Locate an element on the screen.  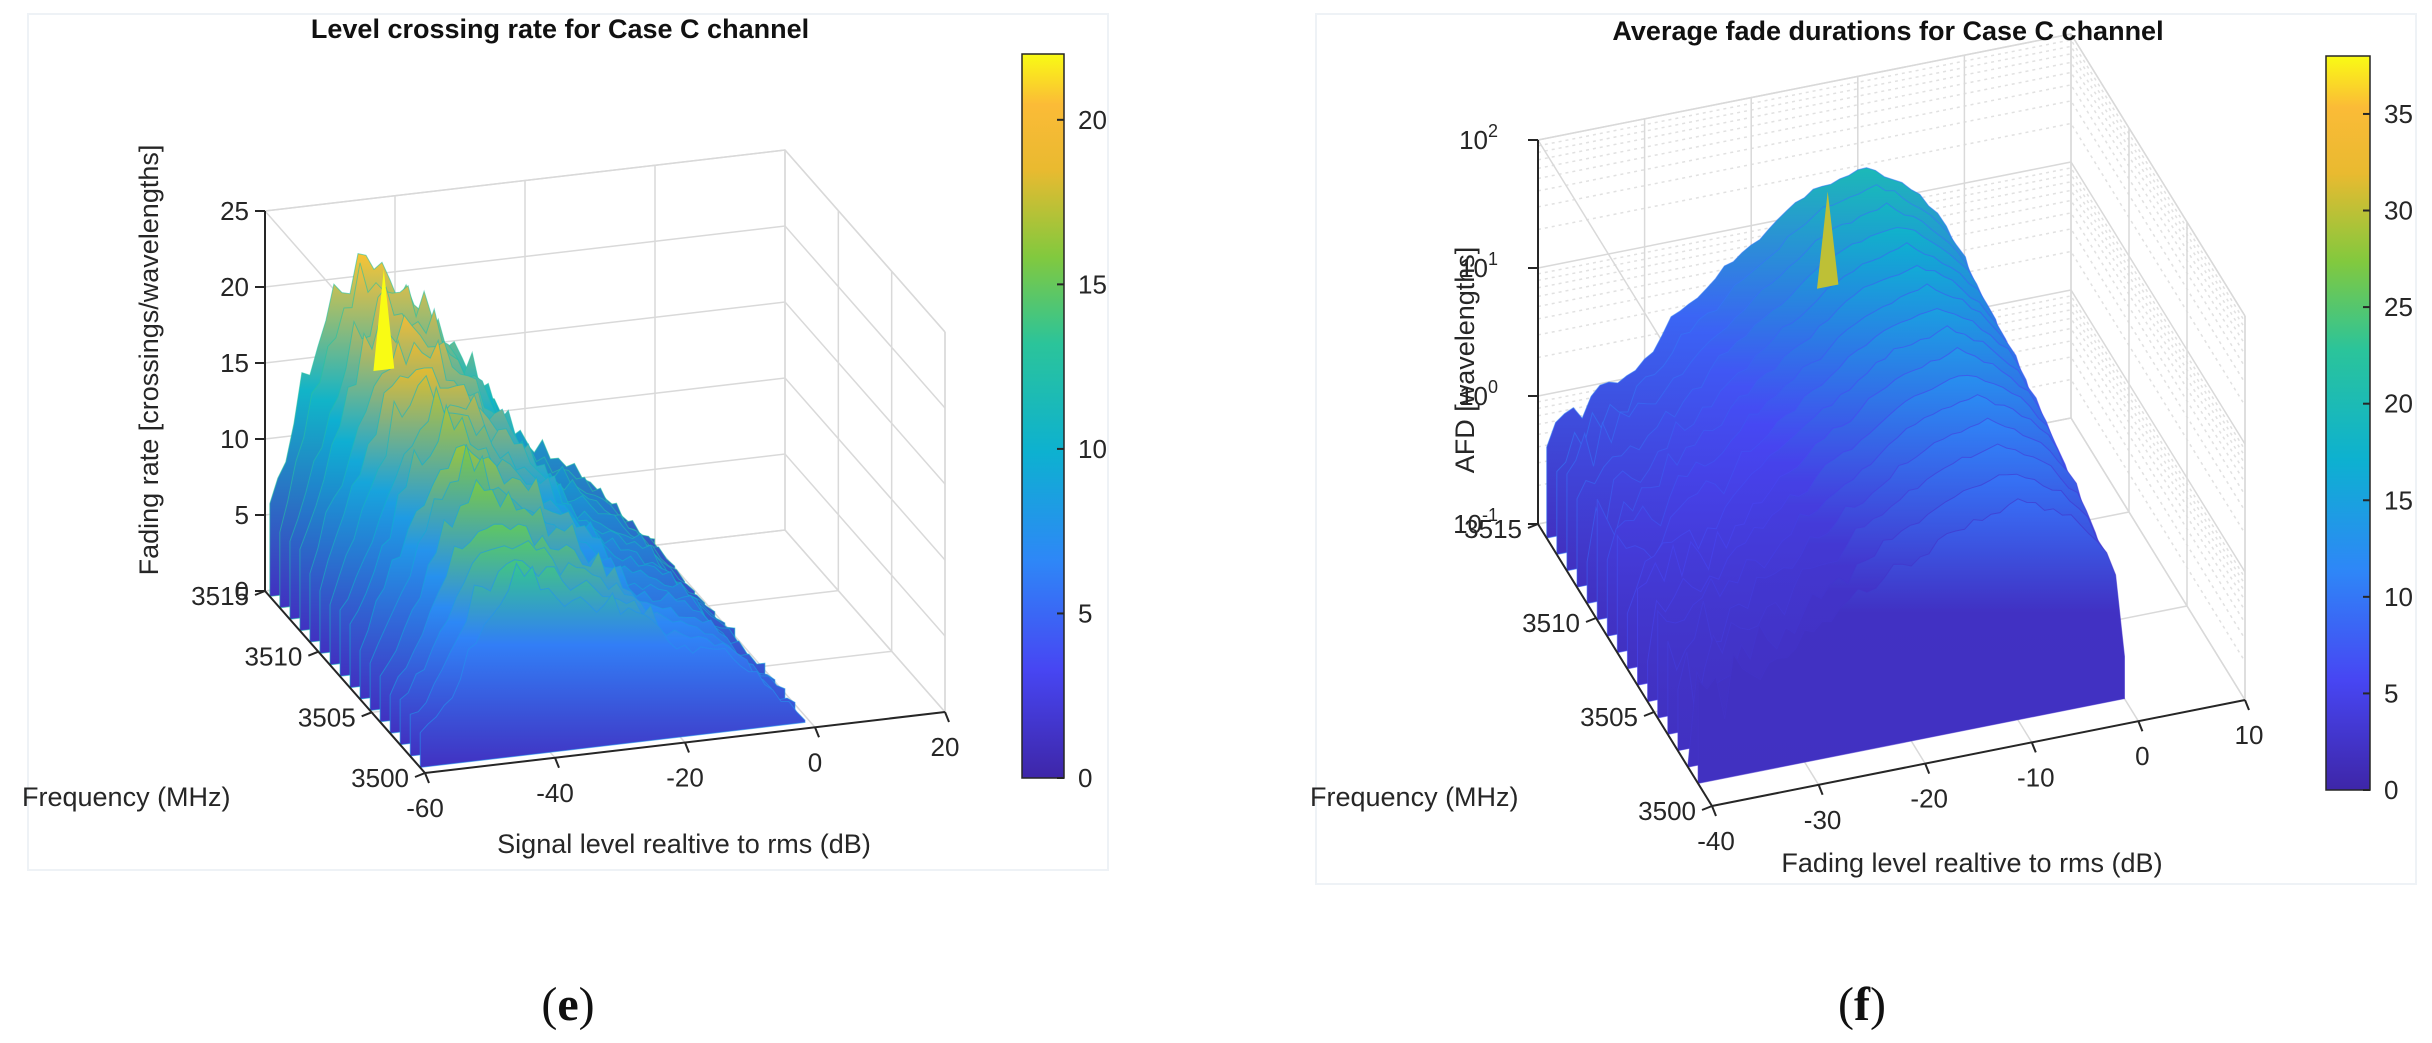
panel-f-xlabel: Fading level realtive to rms (dB) is located at coordinates (1971, 863).